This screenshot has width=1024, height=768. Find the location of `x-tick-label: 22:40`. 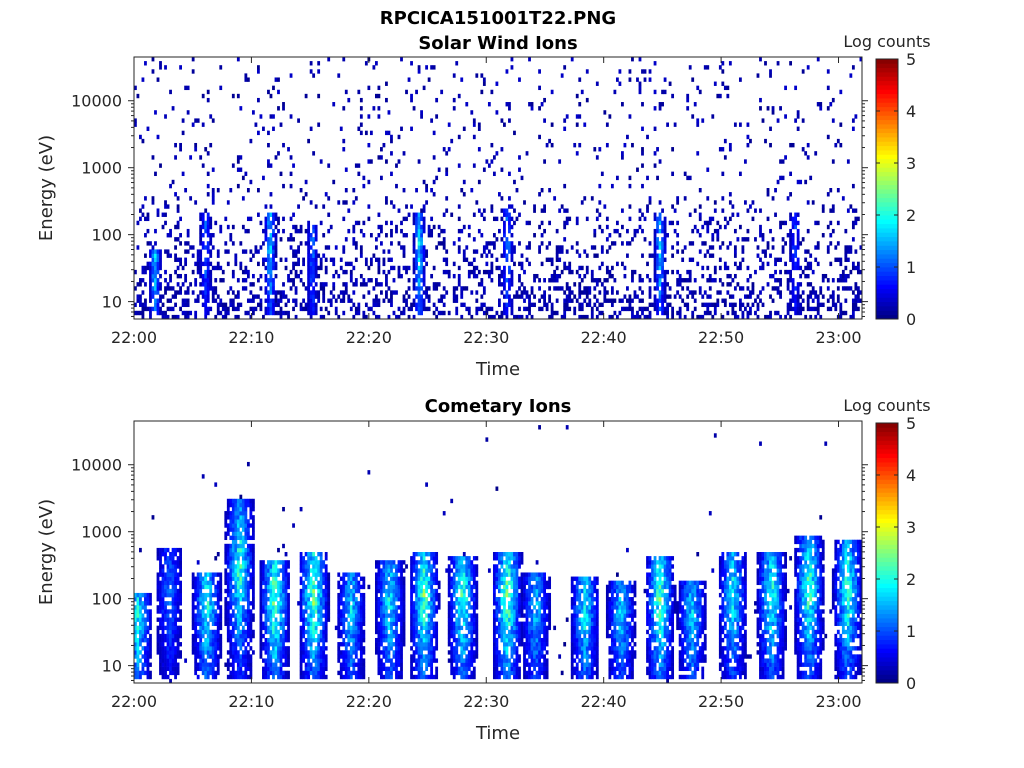

x-tick-label: 22:40 is located at coordinates (604, 337).